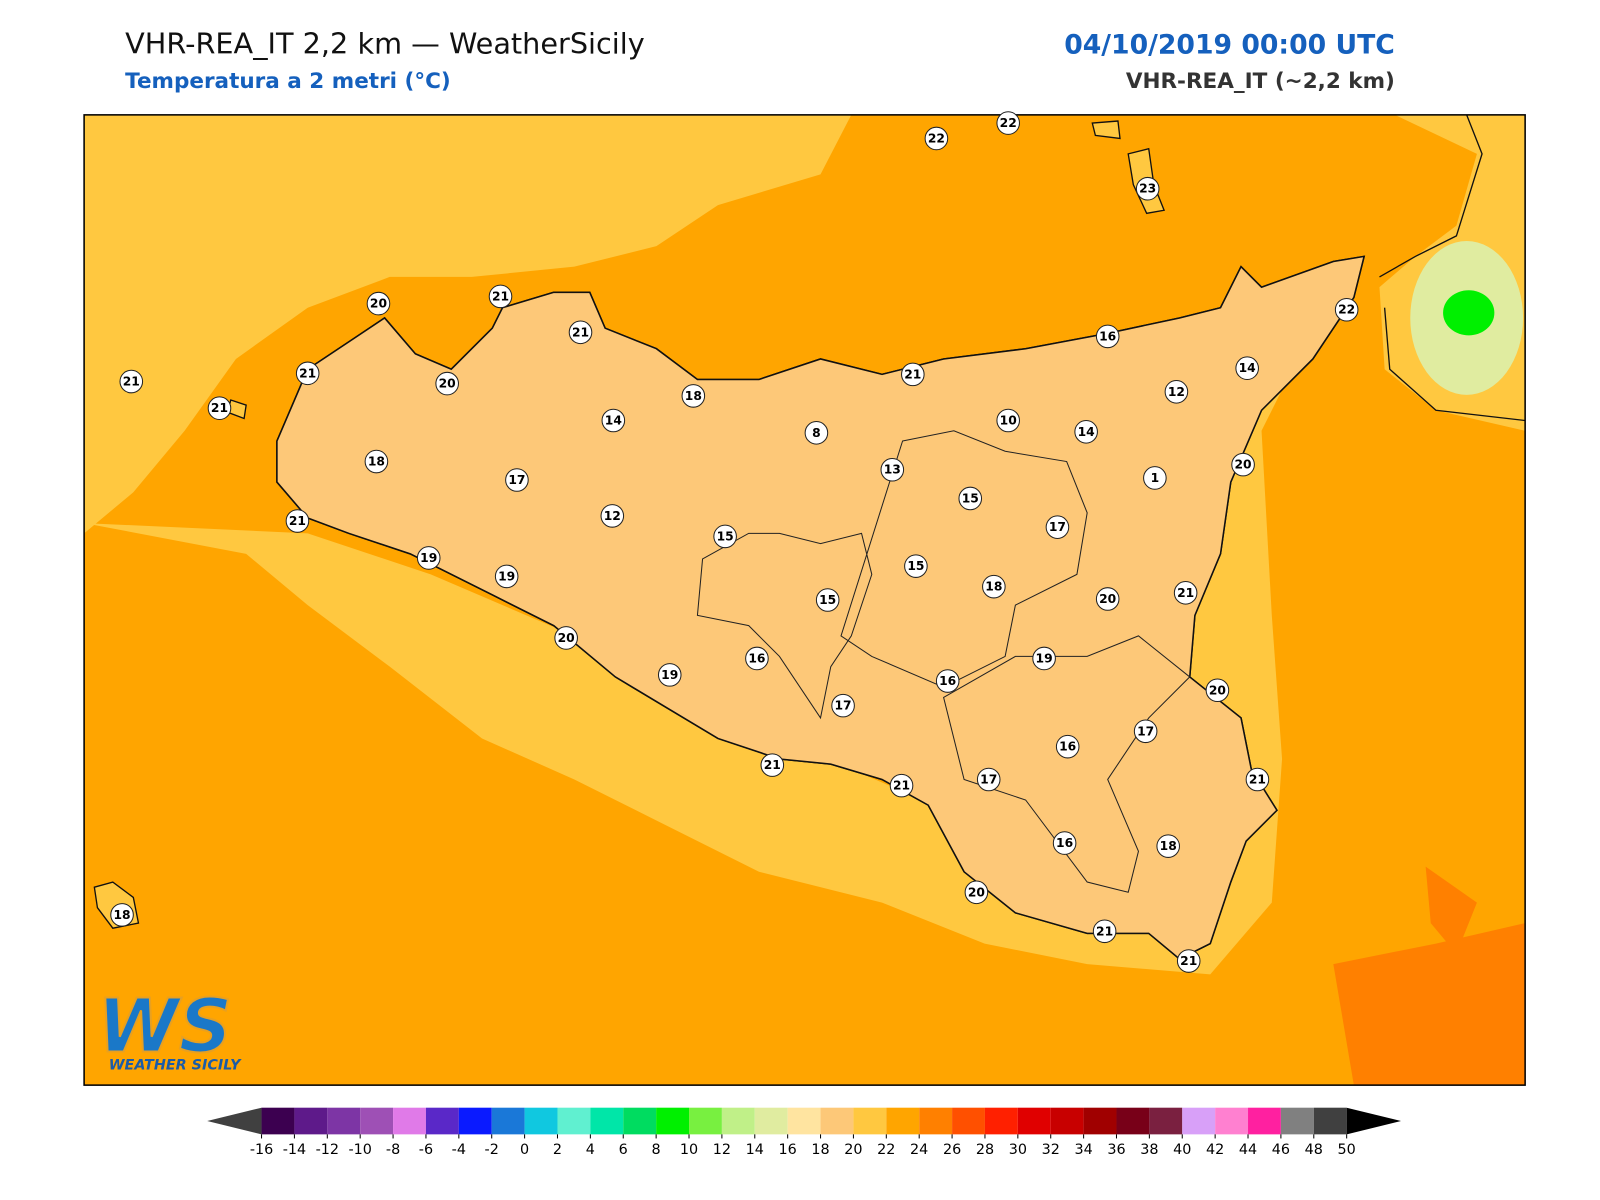 The image size is (1600, 1200). What do you see at coordinates (853, 1150) in the screenshot?
I see `colorbar-tick-label: 20` at bounding box center [853, 1150].